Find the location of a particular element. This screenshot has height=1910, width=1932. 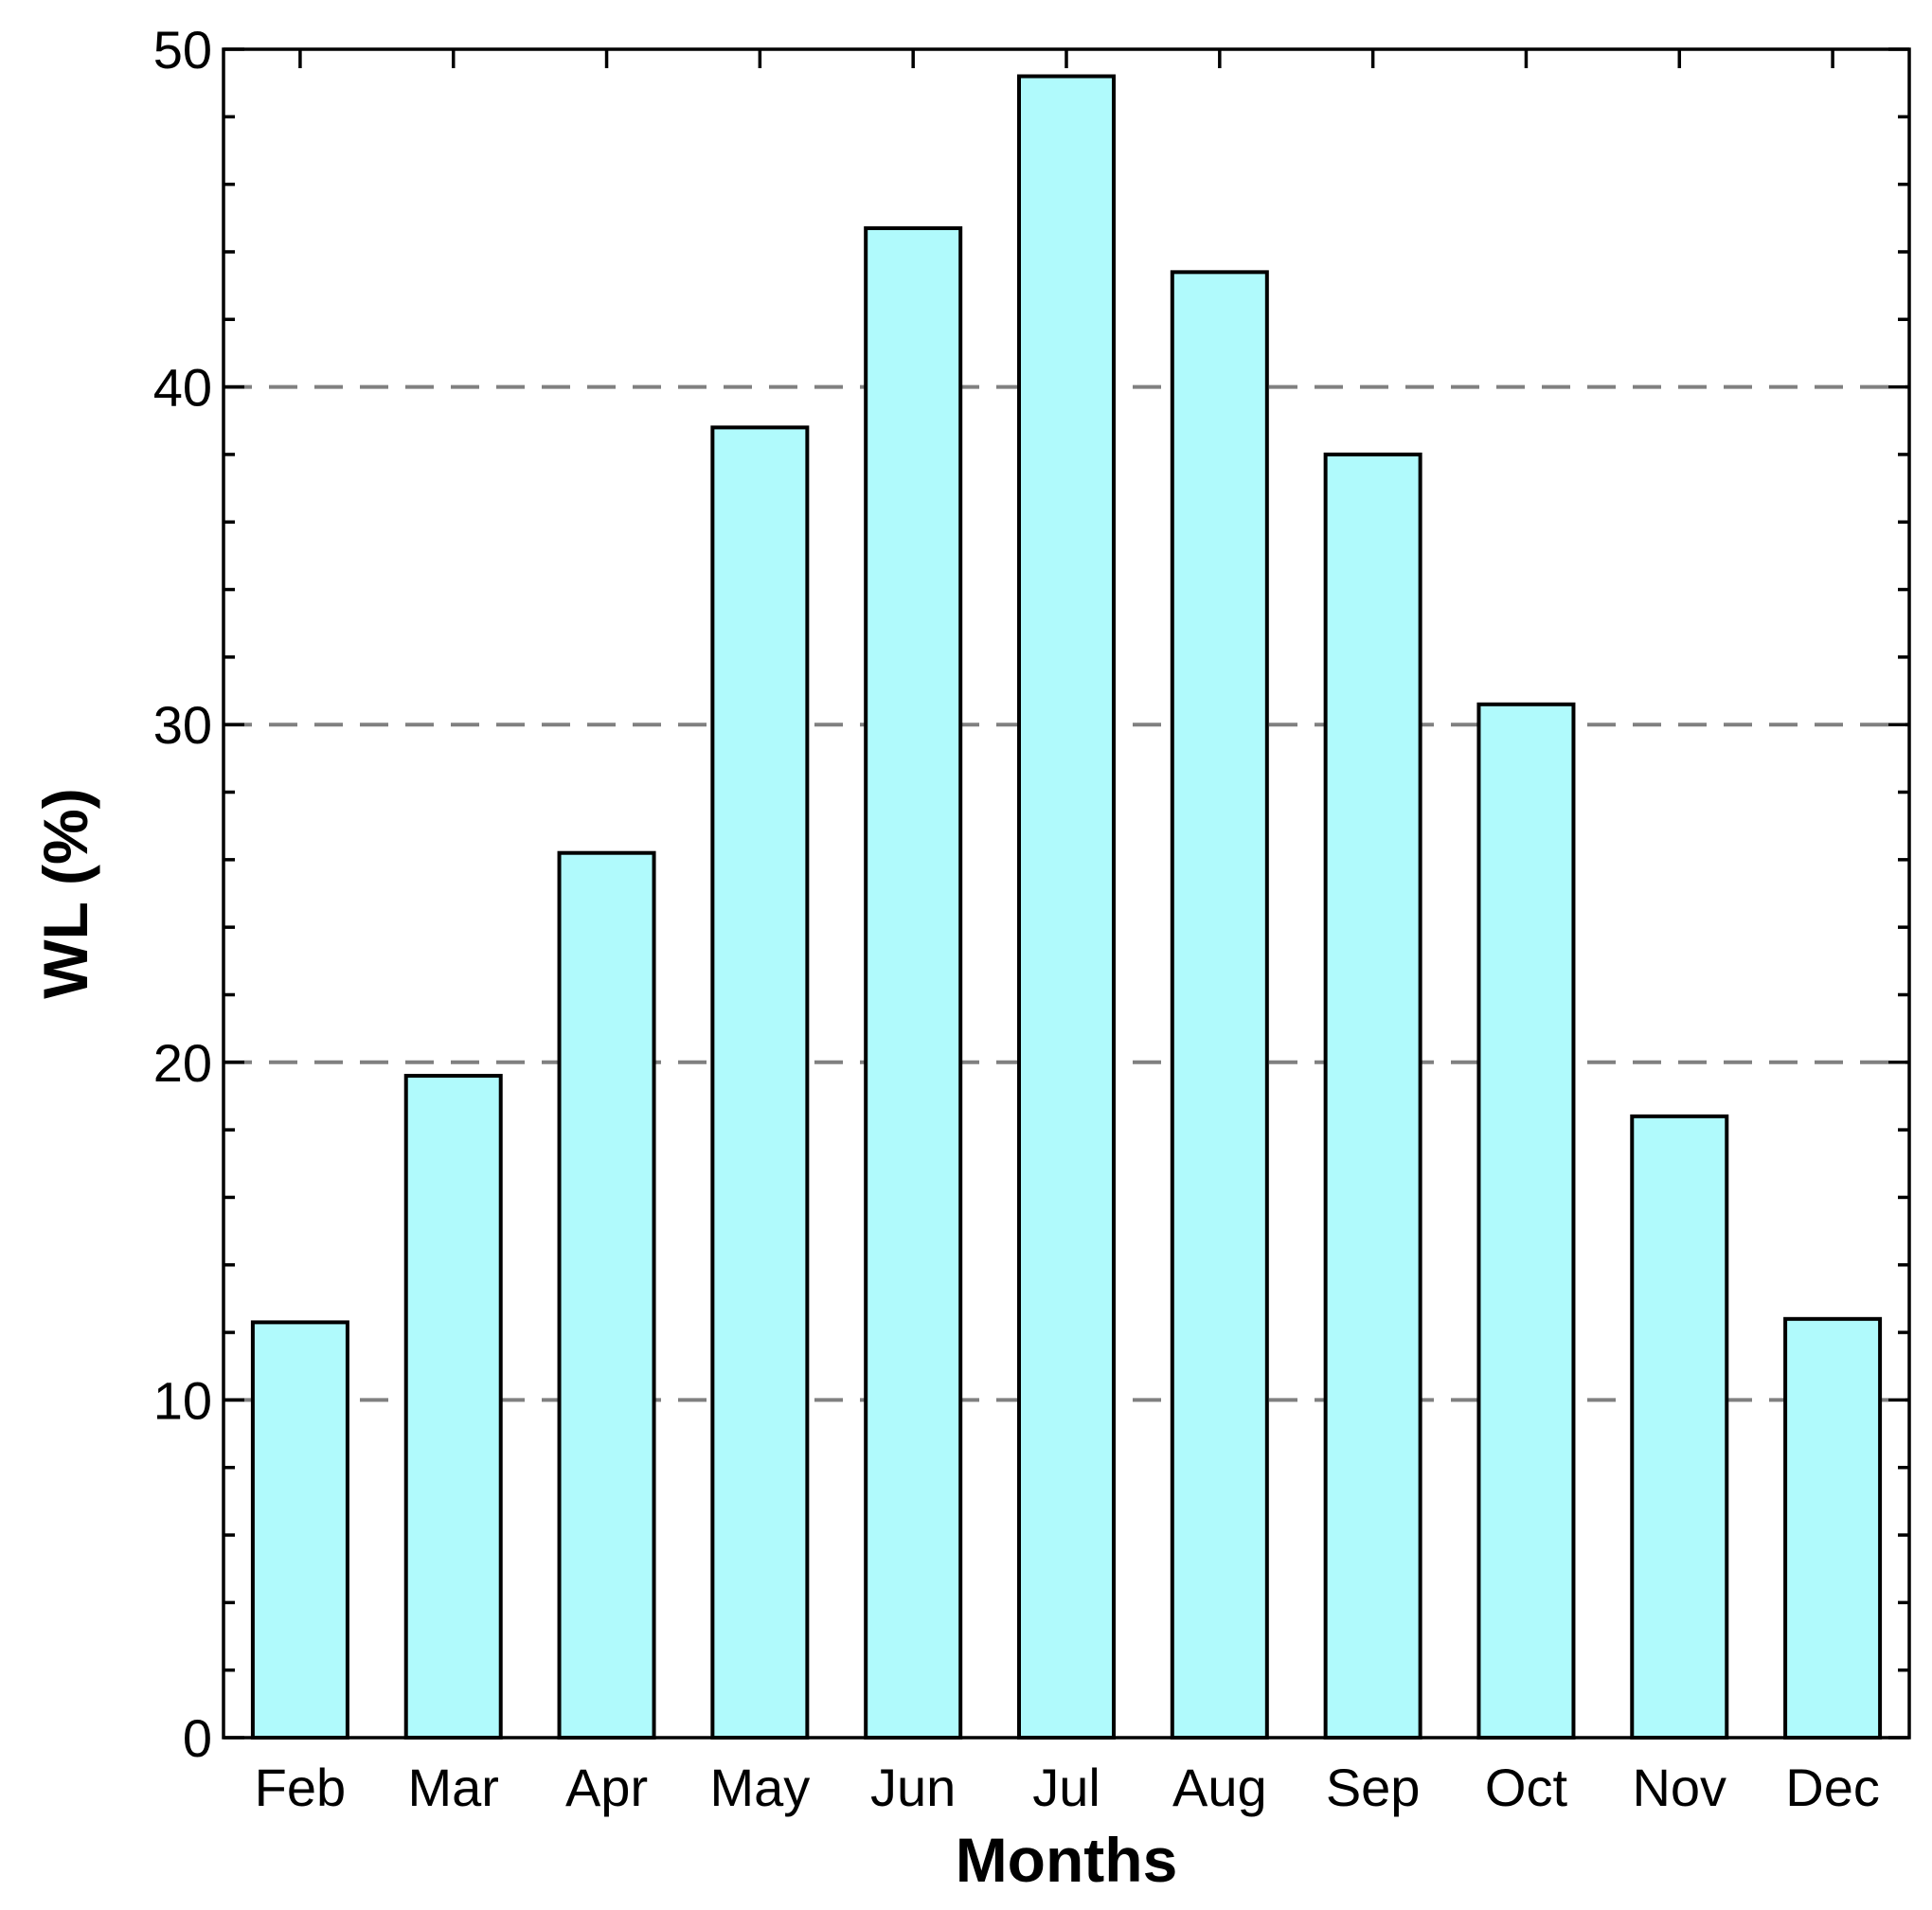

bar-apr is located at coordinates (606, 1295).